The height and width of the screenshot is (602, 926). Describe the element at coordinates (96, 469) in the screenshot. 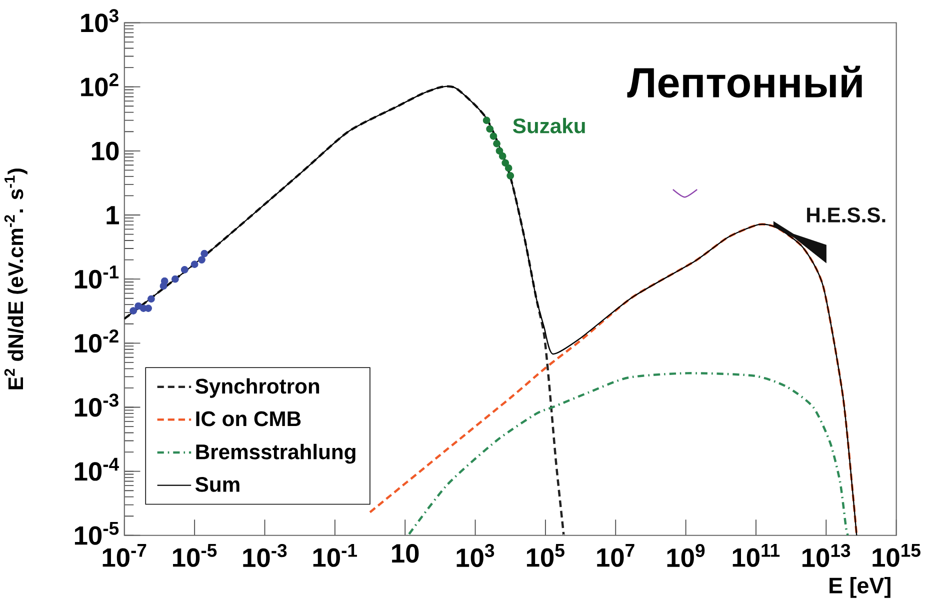

I see `y-tick-label: 10$^{-4}$` at that location.